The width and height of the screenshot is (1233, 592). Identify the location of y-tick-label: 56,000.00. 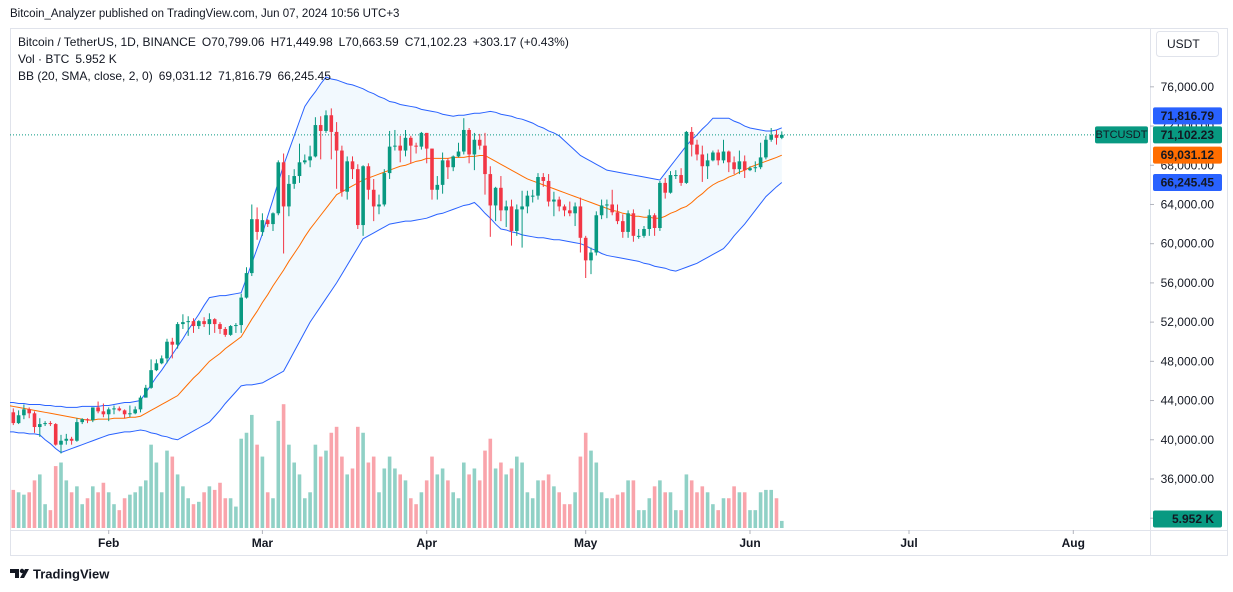
(1188, 283).